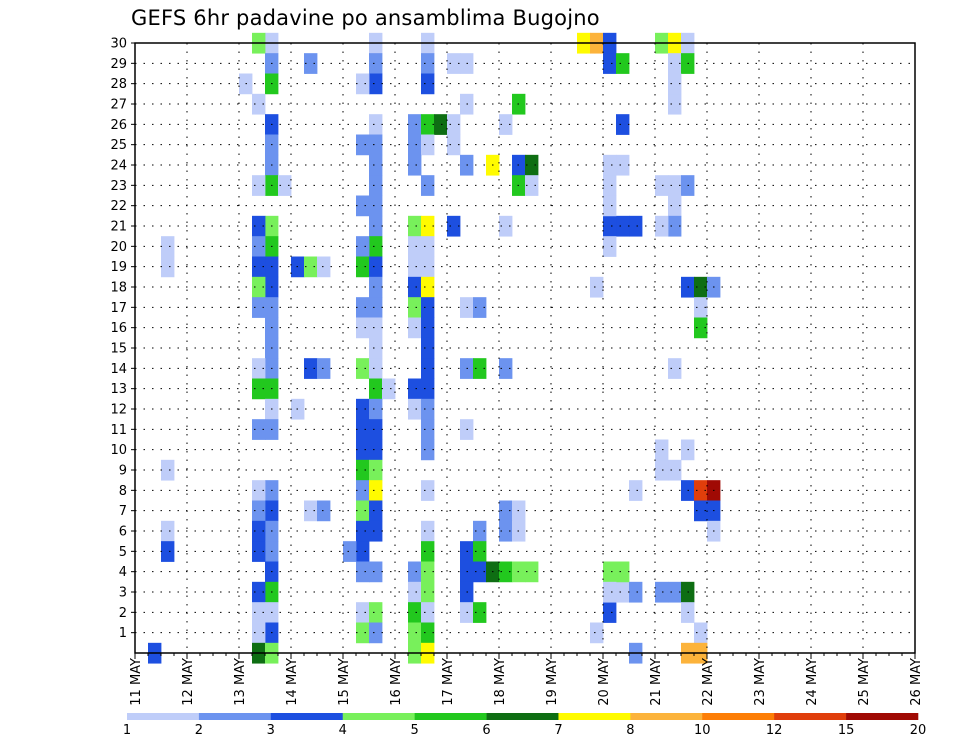 Image resolution: width=960 pixels, height=742 pixels. Describe the element at coordinates (118, 145) in the screenshot. I see `y-tick-label: 25` at that location.